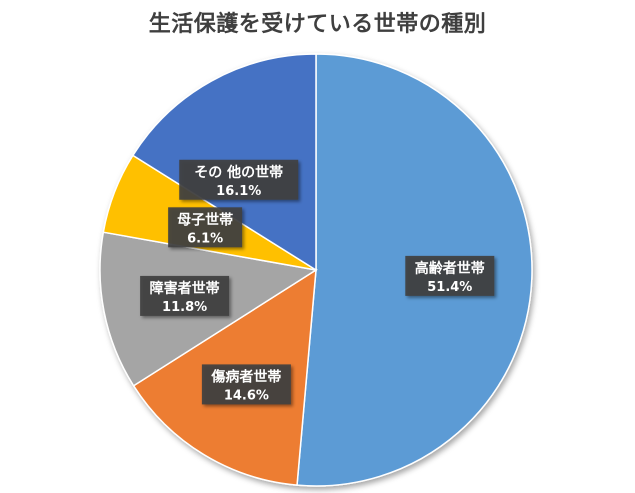 Image resolution: width=635 pixels, height=493 pixels. I want to click on data-label: 母子世帯 6.1%, so click(205, 227).